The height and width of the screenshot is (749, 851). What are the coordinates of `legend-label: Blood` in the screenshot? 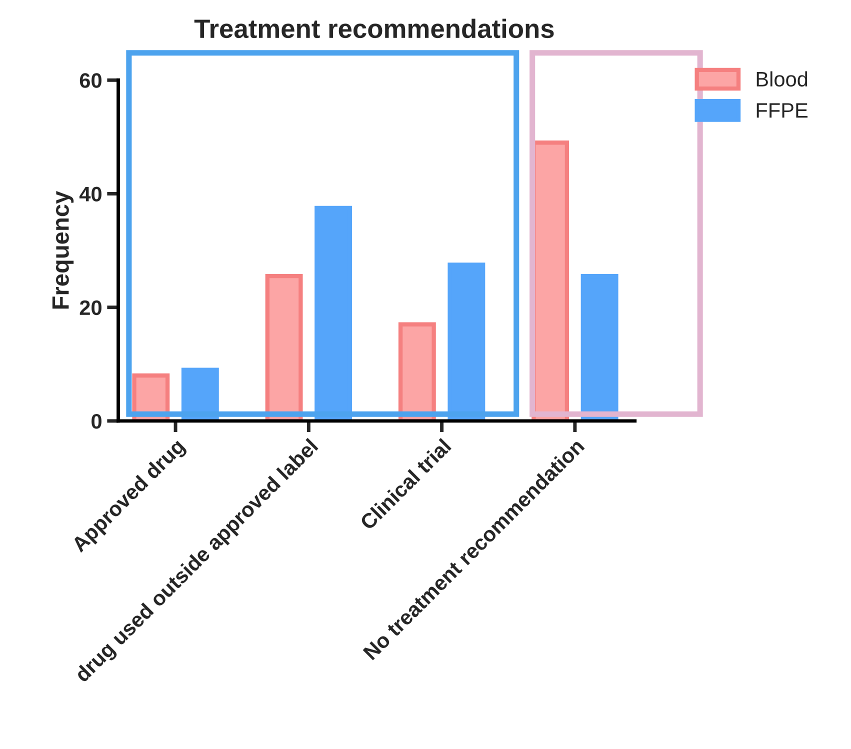 It's located at (782, 79).